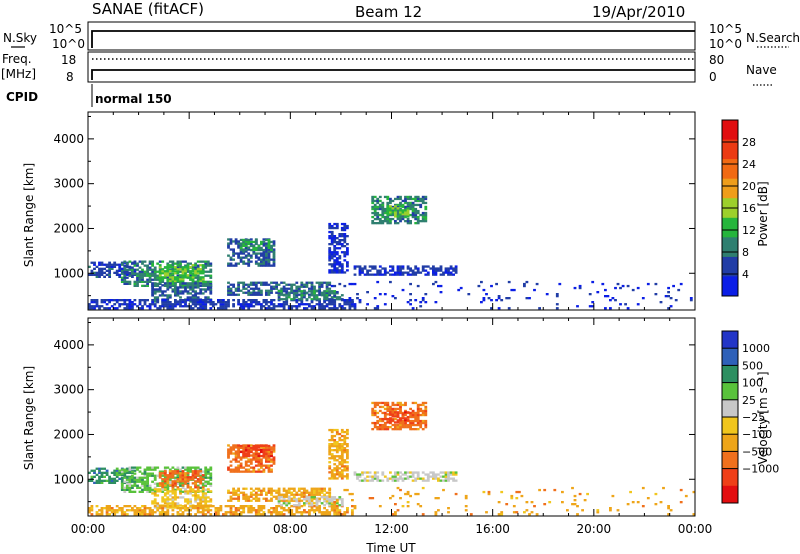 This screenshot has width=800, height=554. I want to click on nsearch-tick-lo: 10^0, so click(725, 44).